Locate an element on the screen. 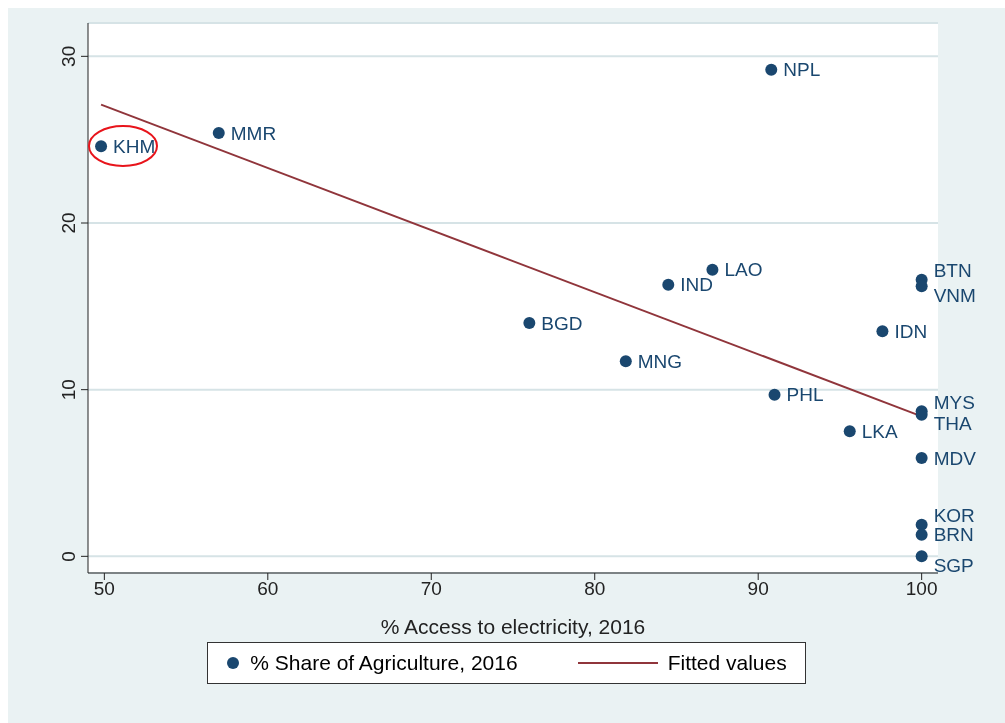  data-label: BTN is located at coordinates (952, 271).